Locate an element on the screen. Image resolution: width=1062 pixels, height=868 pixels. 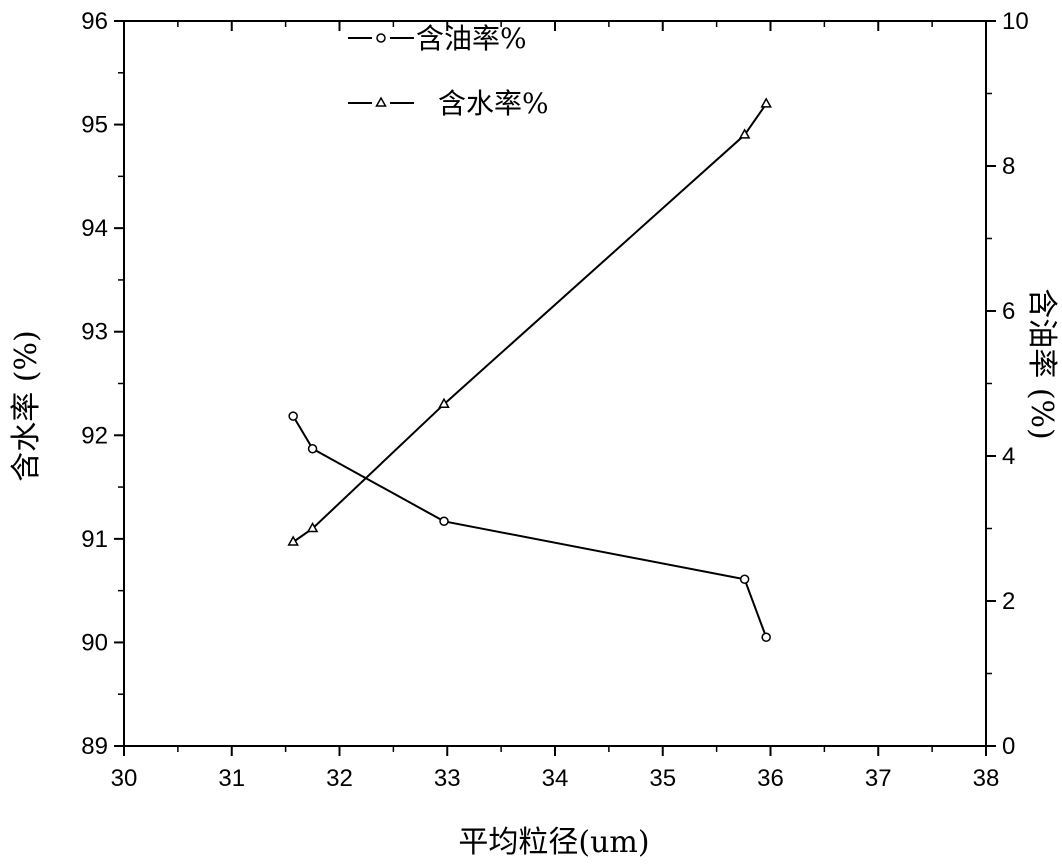
x-tick-label: 31 is located at coordinates (231, 778).